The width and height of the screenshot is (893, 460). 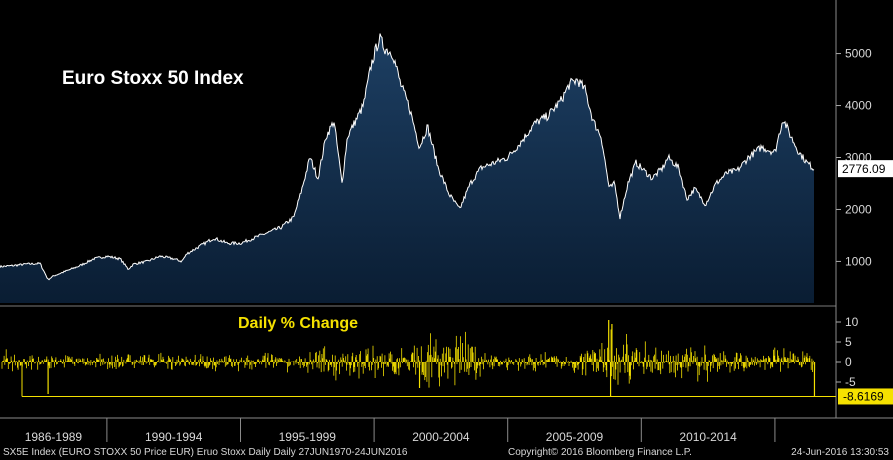 What do you see at coordinates (441, 437) in the screenshot?
I see `period-label: 2000-2004` at bounding box center [441, 437].